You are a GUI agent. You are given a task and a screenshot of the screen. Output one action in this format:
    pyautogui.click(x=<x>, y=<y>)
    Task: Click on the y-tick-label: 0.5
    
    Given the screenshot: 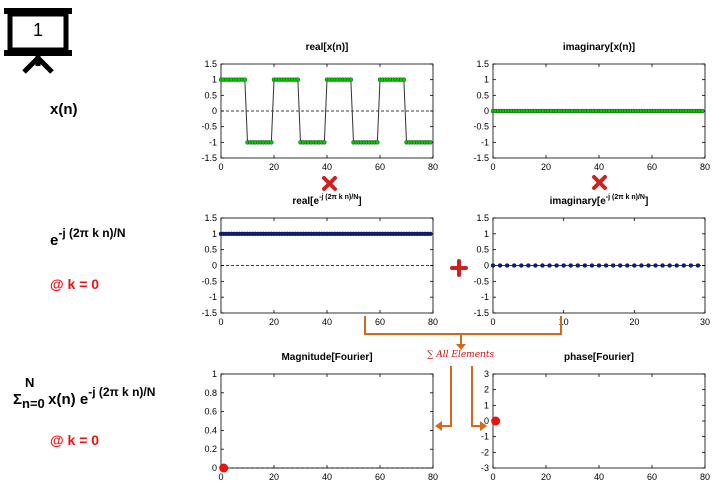 What is the action you would take?
    pyautogui.click(x=210, y=95)
    